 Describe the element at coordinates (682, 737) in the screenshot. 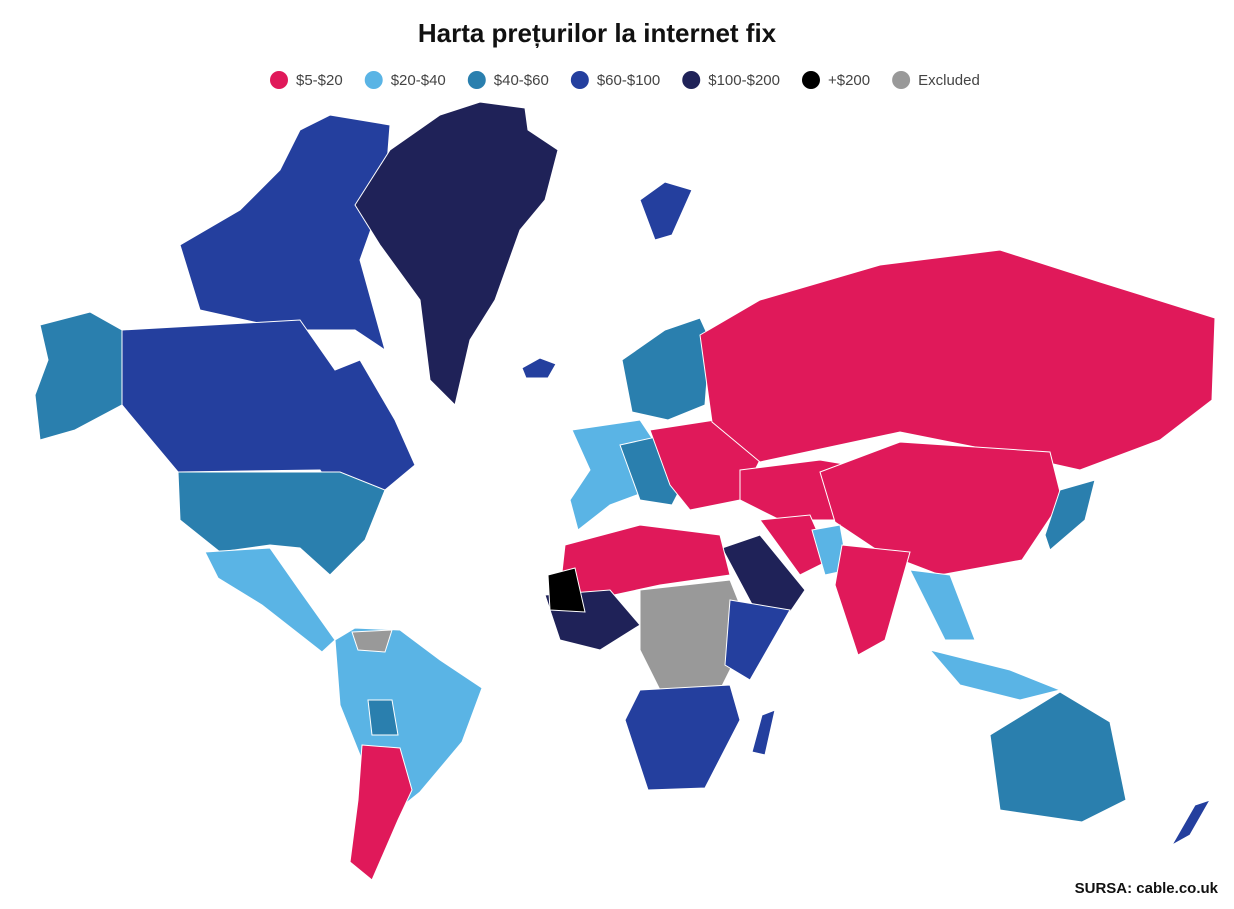

I see `southern-africa` at that location.